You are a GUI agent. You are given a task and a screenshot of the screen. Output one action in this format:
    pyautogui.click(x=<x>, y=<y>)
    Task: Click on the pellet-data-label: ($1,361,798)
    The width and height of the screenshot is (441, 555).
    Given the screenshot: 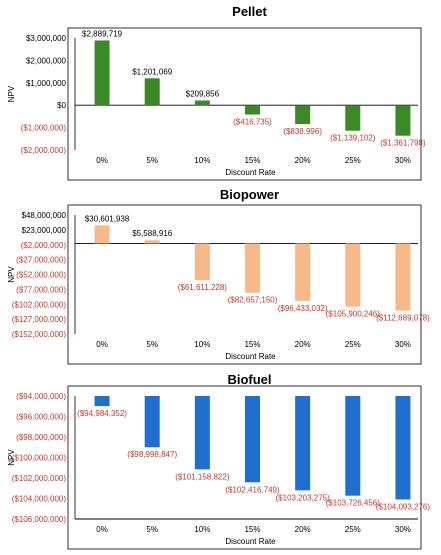 What is the action you would take?
    pyautogui.click(x=403, y=143)
    